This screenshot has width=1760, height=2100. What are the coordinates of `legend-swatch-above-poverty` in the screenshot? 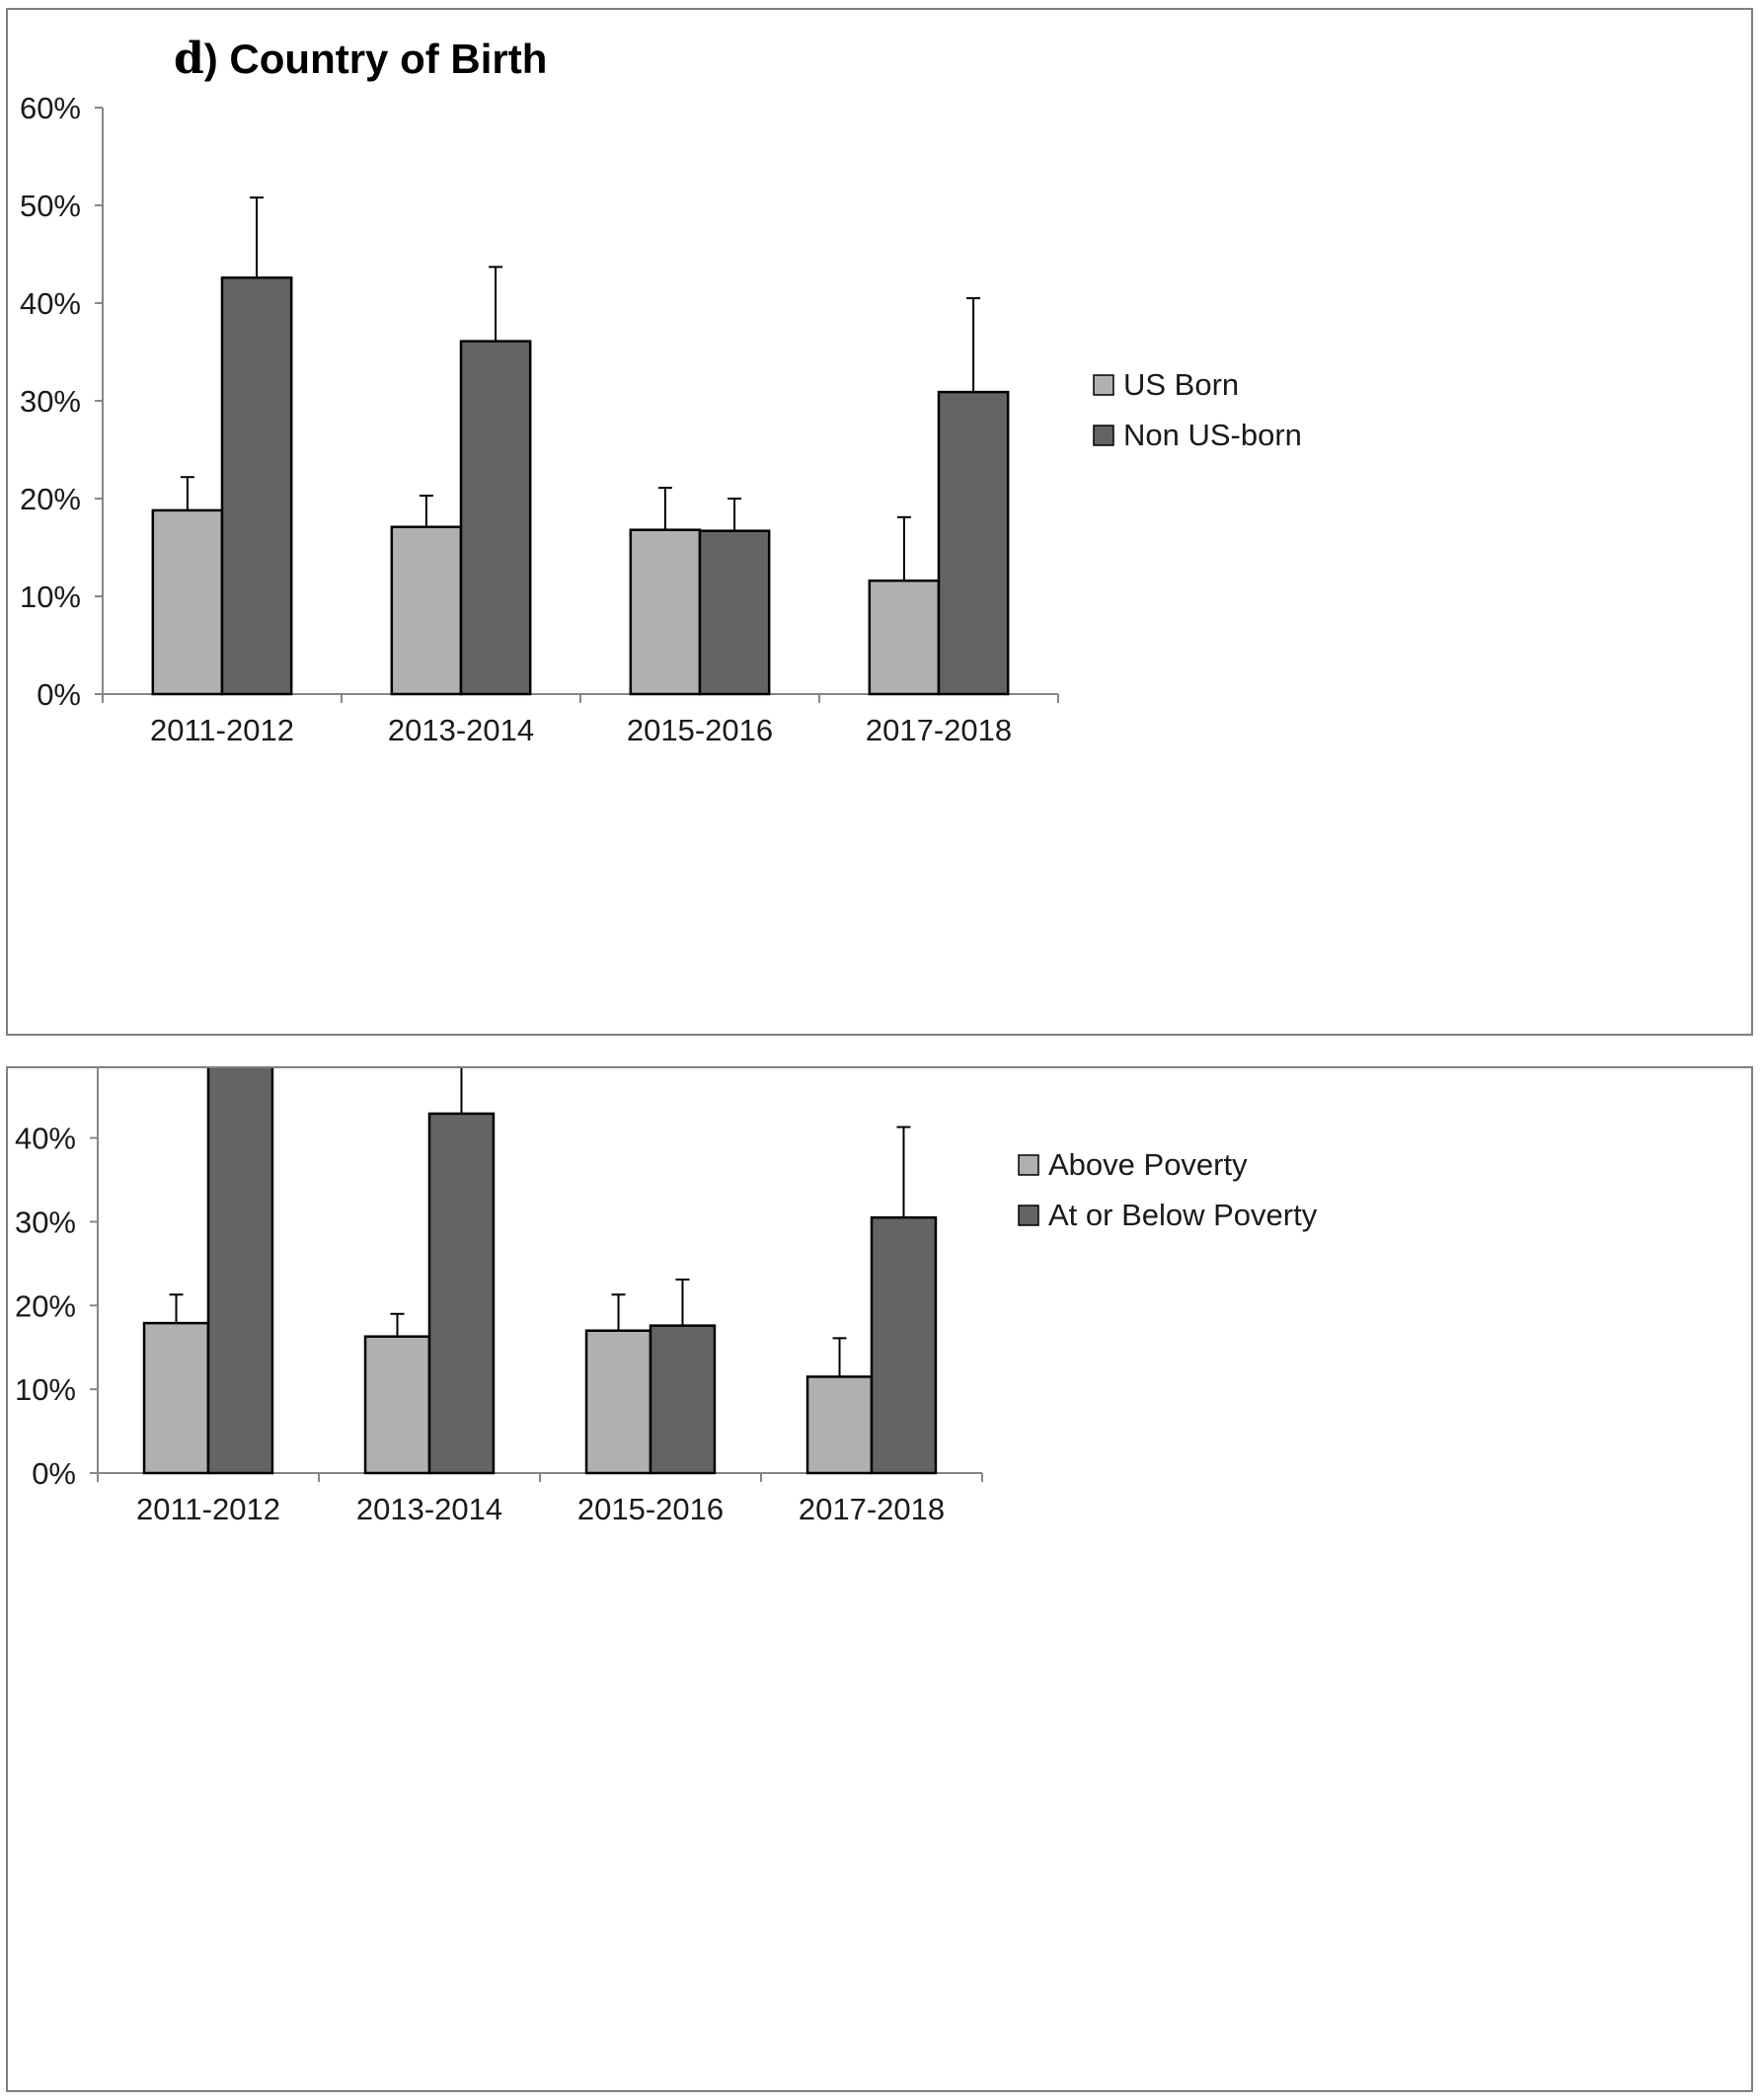 It's located at (1029, 1165).